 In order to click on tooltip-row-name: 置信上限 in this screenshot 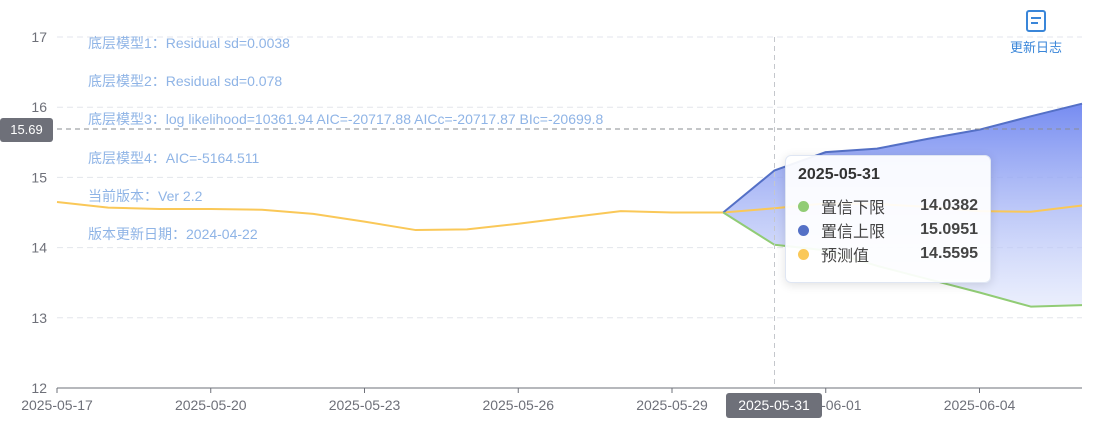, I will do `click(853, 232)`.